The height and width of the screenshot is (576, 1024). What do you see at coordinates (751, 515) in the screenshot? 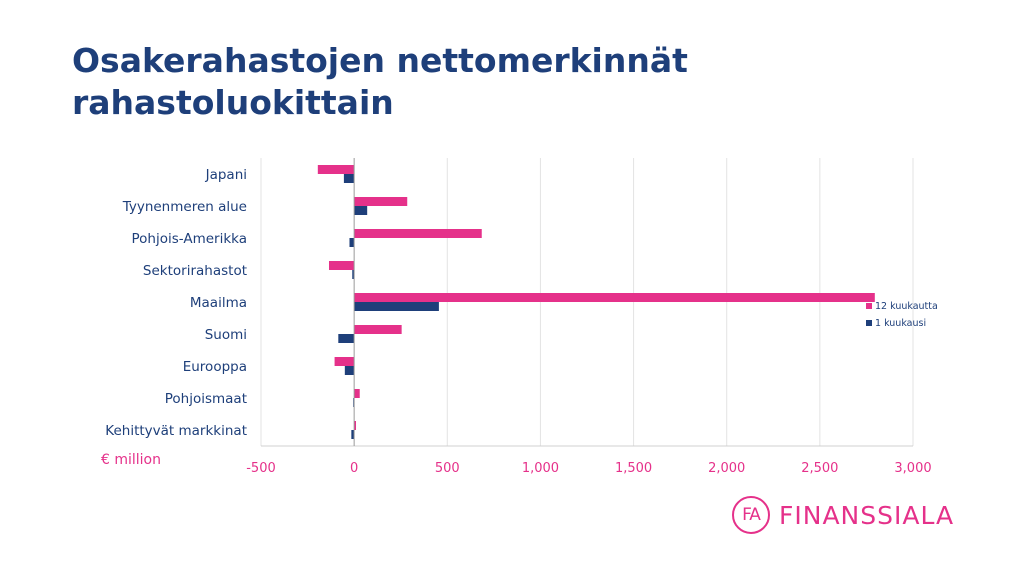
I see `logo-mark-icon: FA` at bounding box center [751, 515].